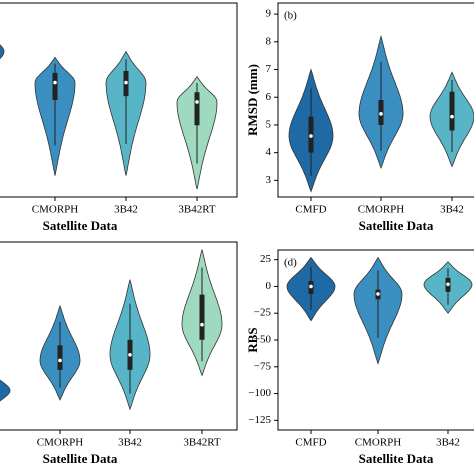  What do you see at coordinates (269, 124) in the screenshot?
I see `y-tick-label: 5` at bounding box center [269, 124].